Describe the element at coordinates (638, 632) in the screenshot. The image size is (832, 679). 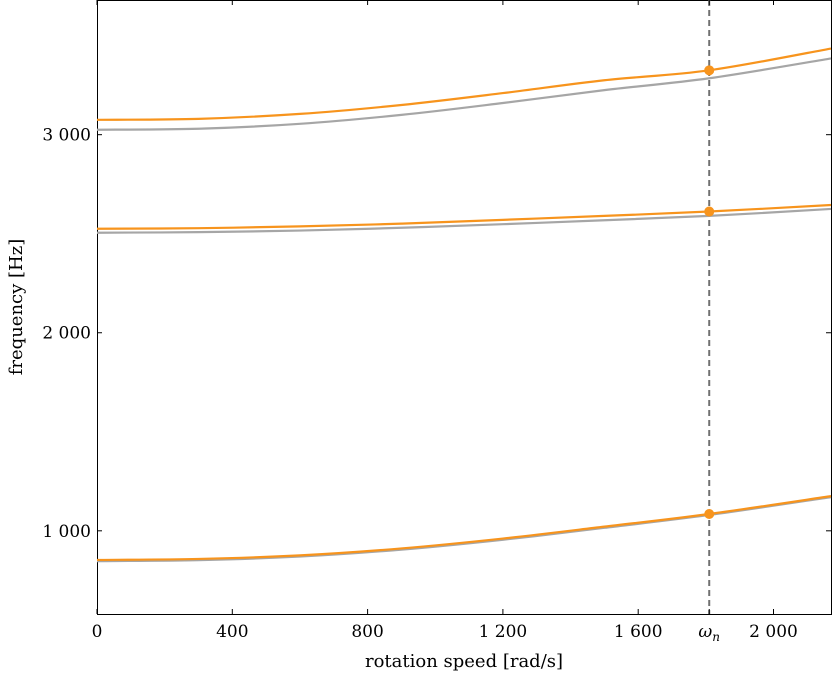
I see `x-tick-label: 1 600` at that location.